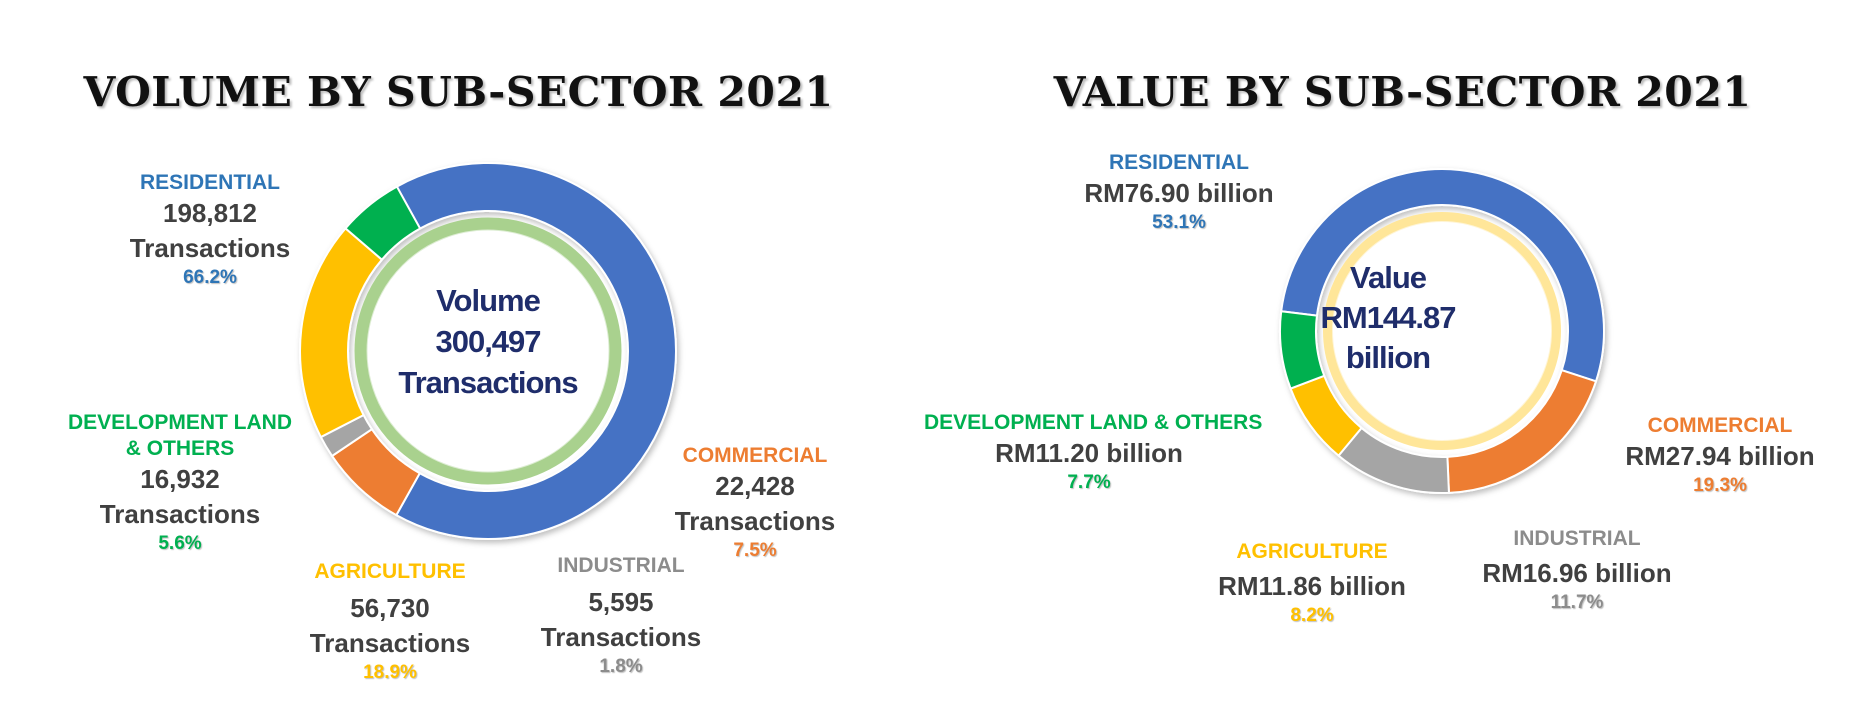 The image size is (1858, 722). I want to click on volume-slice-development, so click(383, 223).